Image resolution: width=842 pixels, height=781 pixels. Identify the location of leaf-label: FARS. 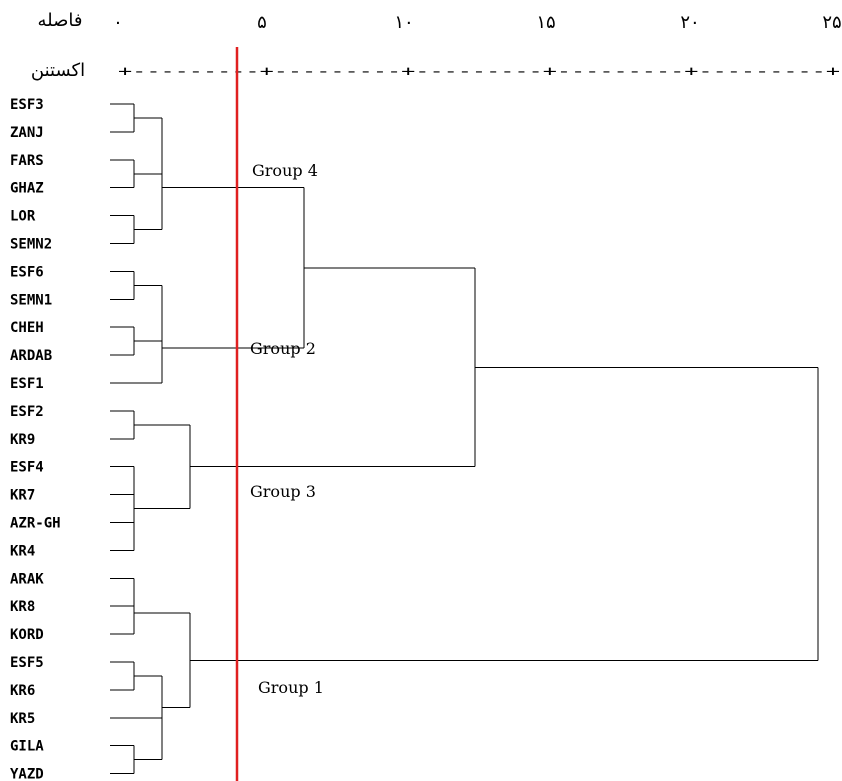
(27, 161).